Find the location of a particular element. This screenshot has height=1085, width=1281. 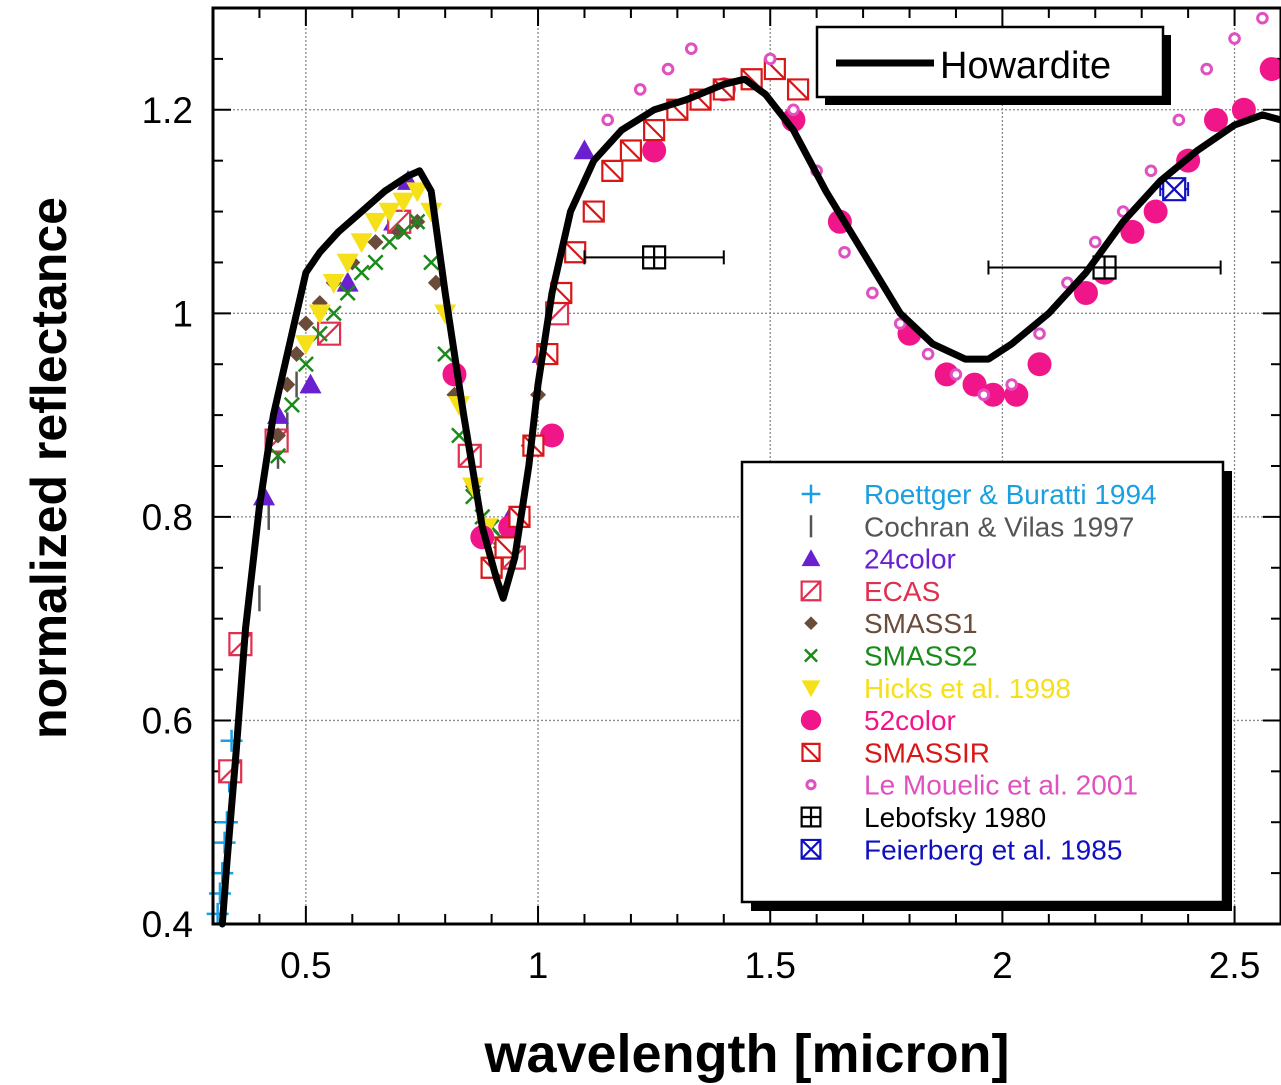

legend-label: SMASS2 is located at coordinates (921, 656).